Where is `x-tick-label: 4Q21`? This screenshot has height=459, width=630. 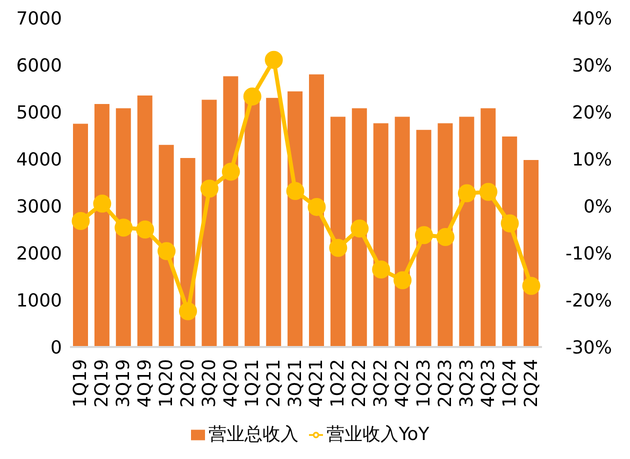 x-tick-label: 4Q21 is located at coordinates (317, 383).